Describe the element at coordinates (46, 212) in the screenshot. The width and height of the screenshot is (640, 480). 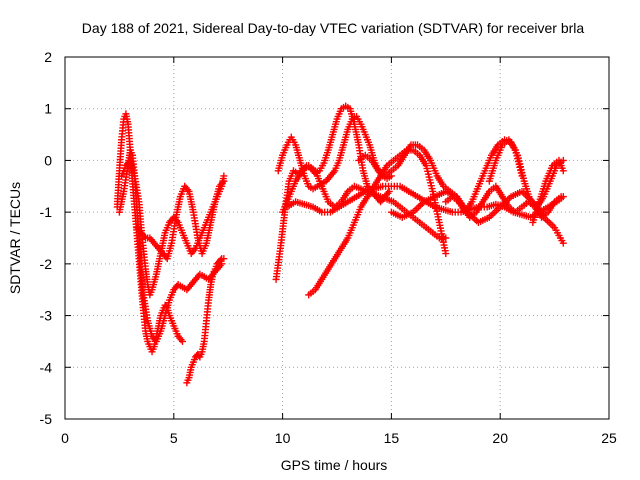
I see `y-tick-label: -1` at that location.